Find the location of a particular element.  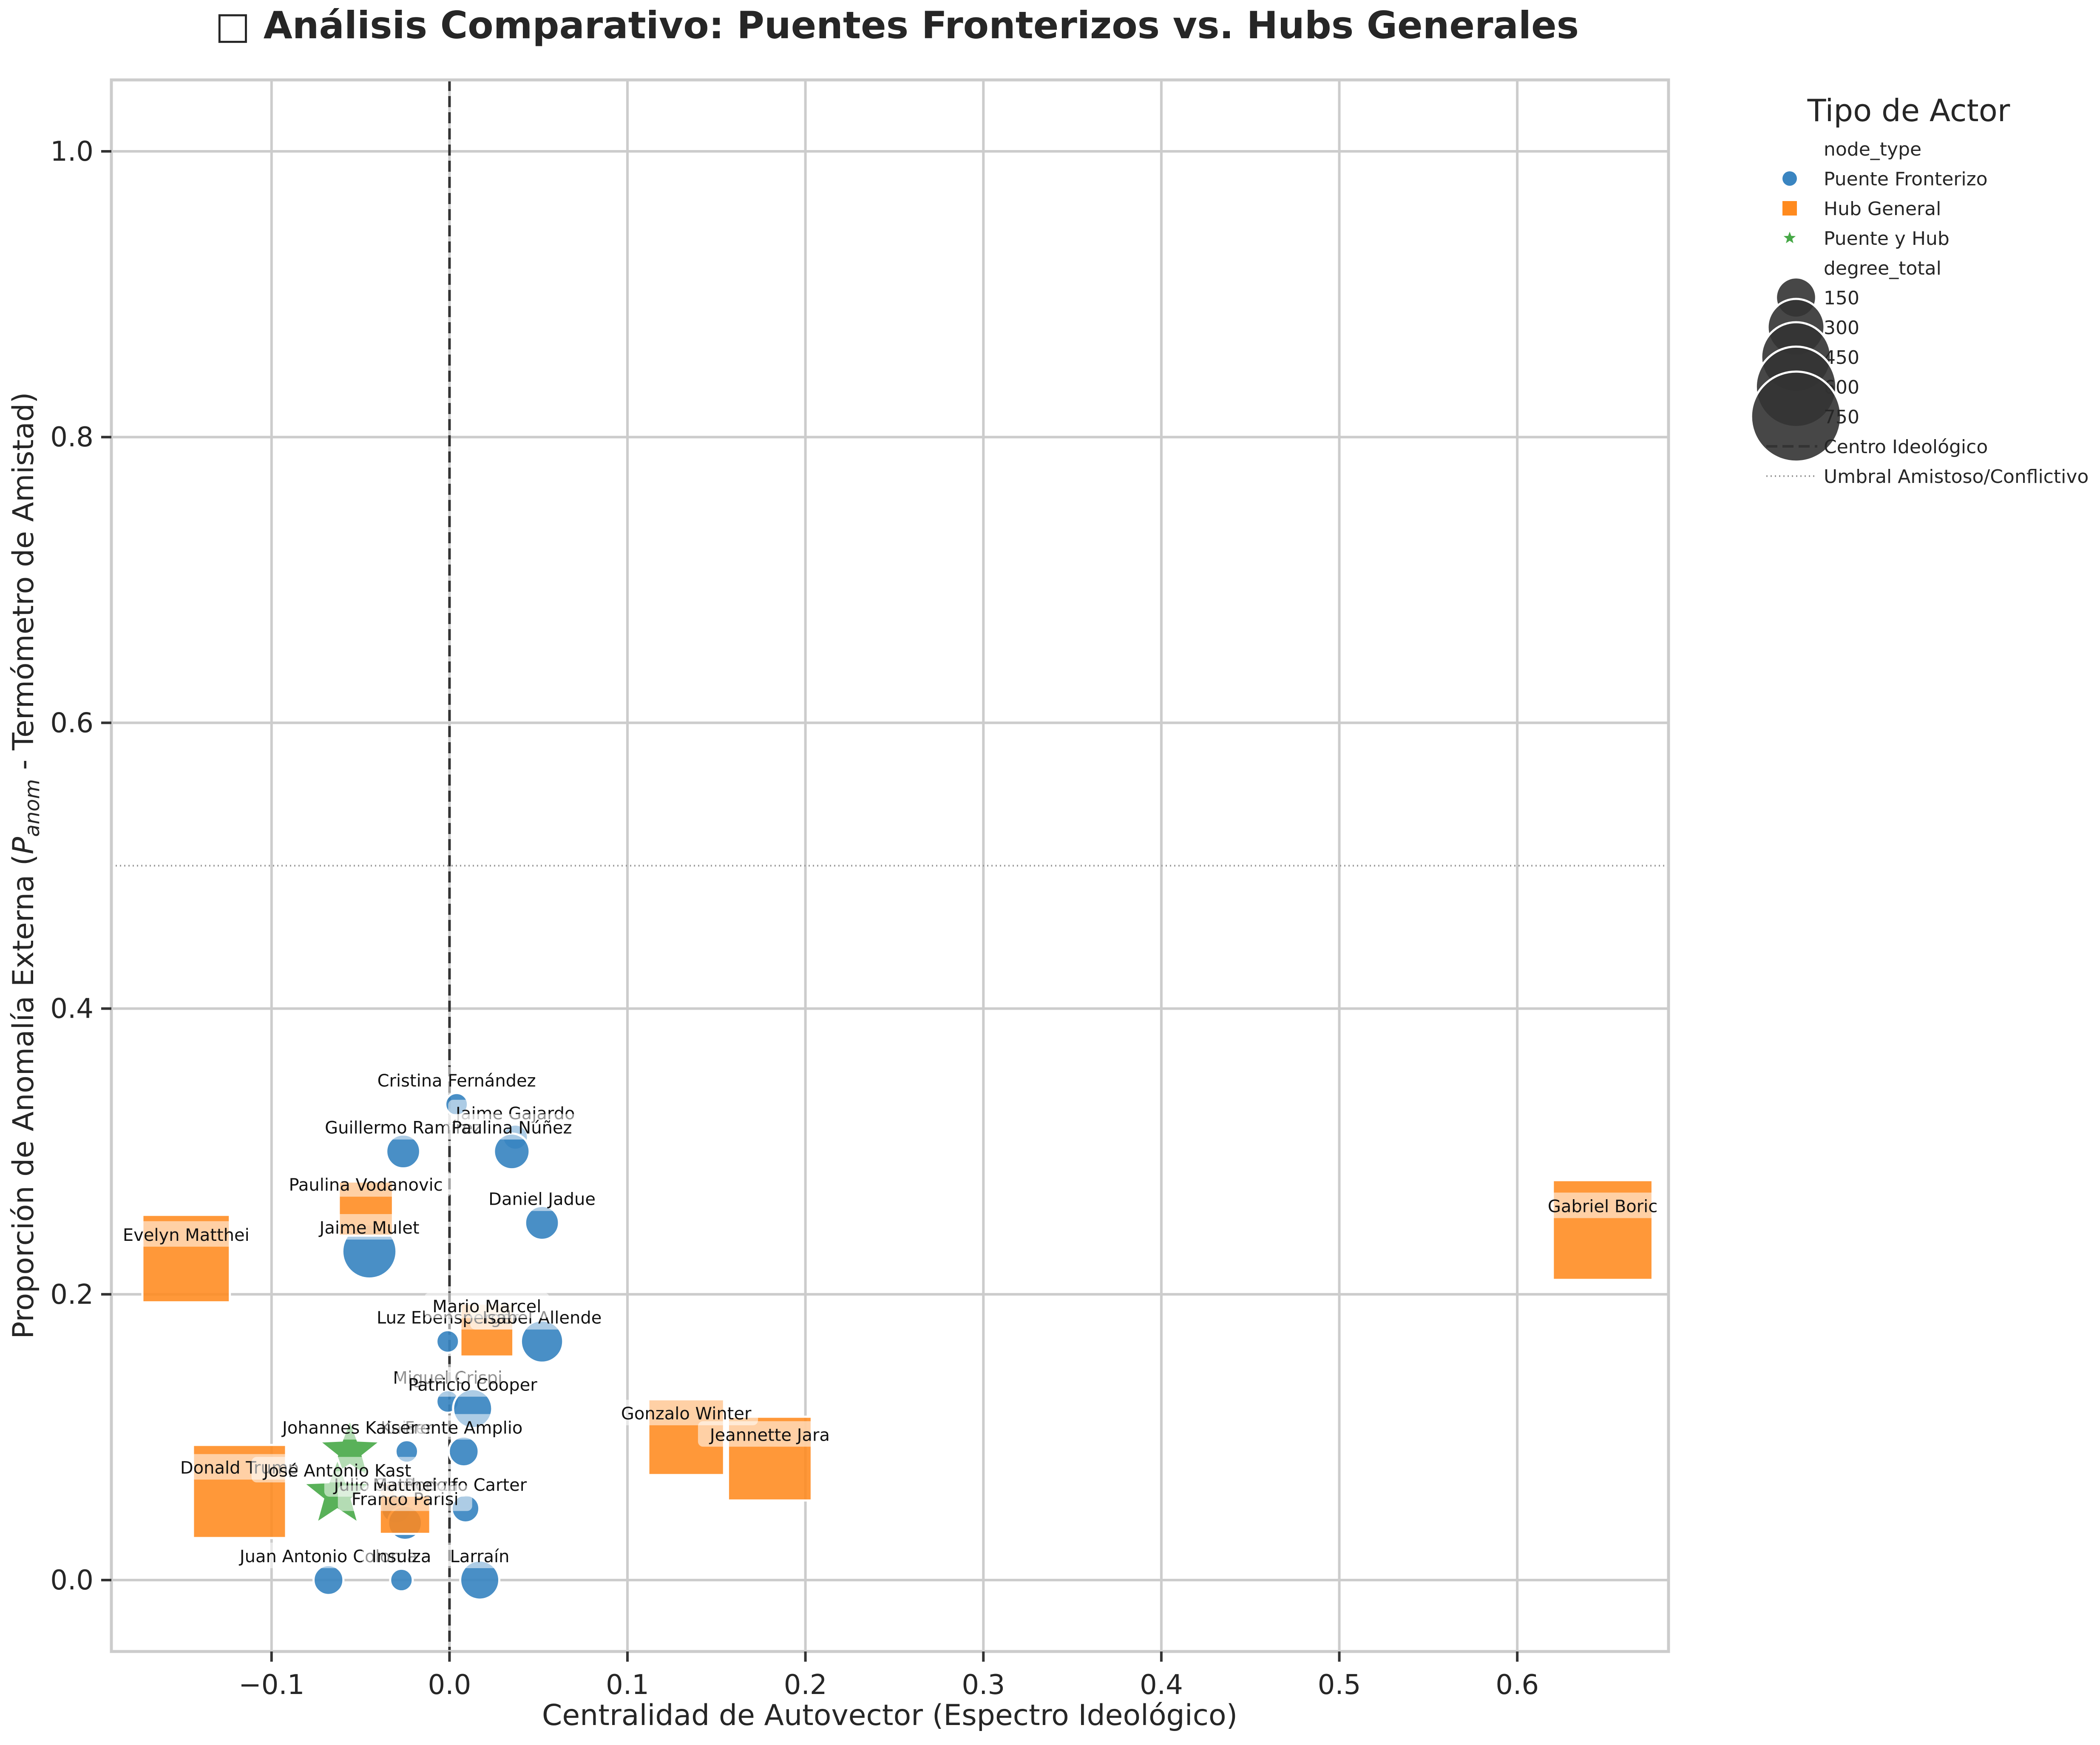

x-tick-label: 0.1 is located at coordinates (628, 1685).